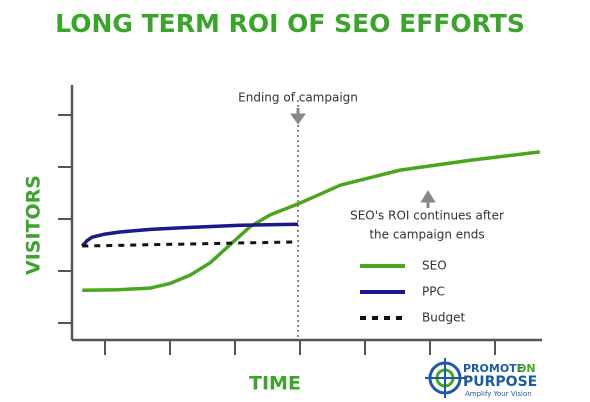 Image resolution: width=590 pixels, height=402 pixels. What do you see at coordinates (298, 98) in the screenshot?
I see `annotation: Ending of campaign` at bounding box center [298, 98].